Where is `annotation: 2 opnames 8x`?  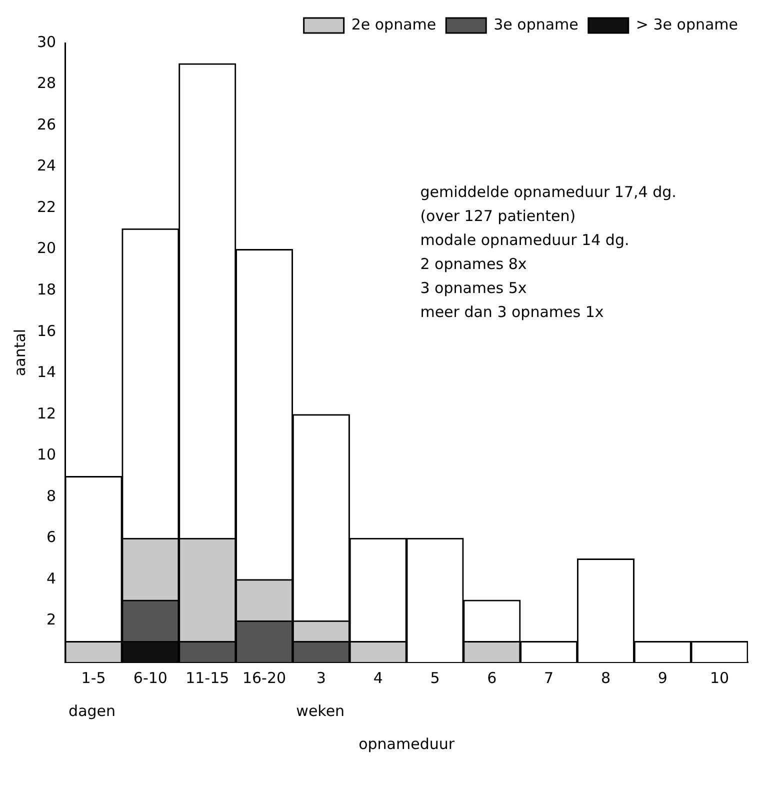 annotation: 2 opnames 8x is located at coordinates (473, 263).